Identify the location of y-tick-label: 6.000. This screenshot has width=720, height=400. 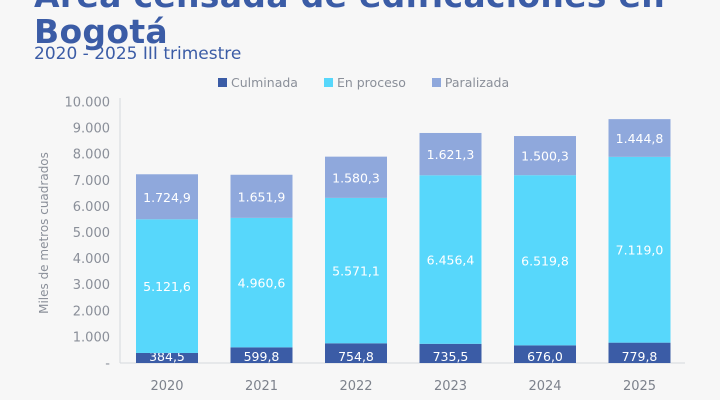
(91, 207).